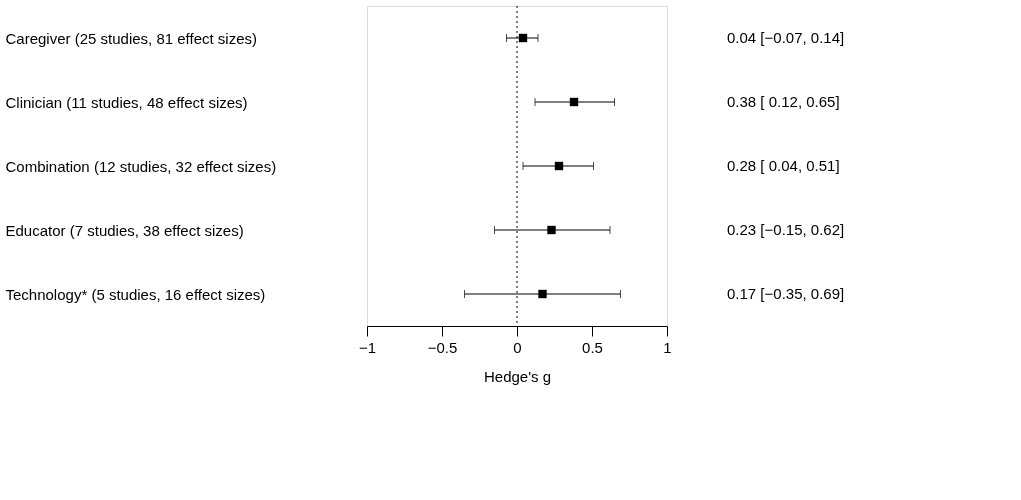 Image resolution: width=1021 pixels, height=500 pixels. I want to click on data-label: 0.04 [−0.07, 0.14], so click(786, 37).